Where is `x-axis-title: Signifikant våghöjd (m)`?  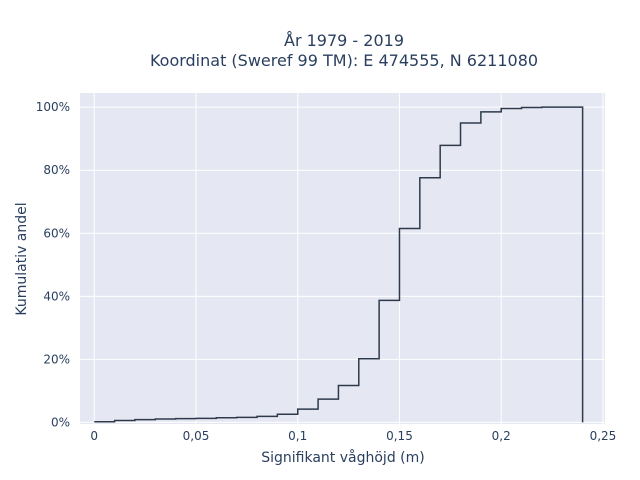 x-axis-title: Signifikant våghöjd (m) is located at coordinates (342, 457).